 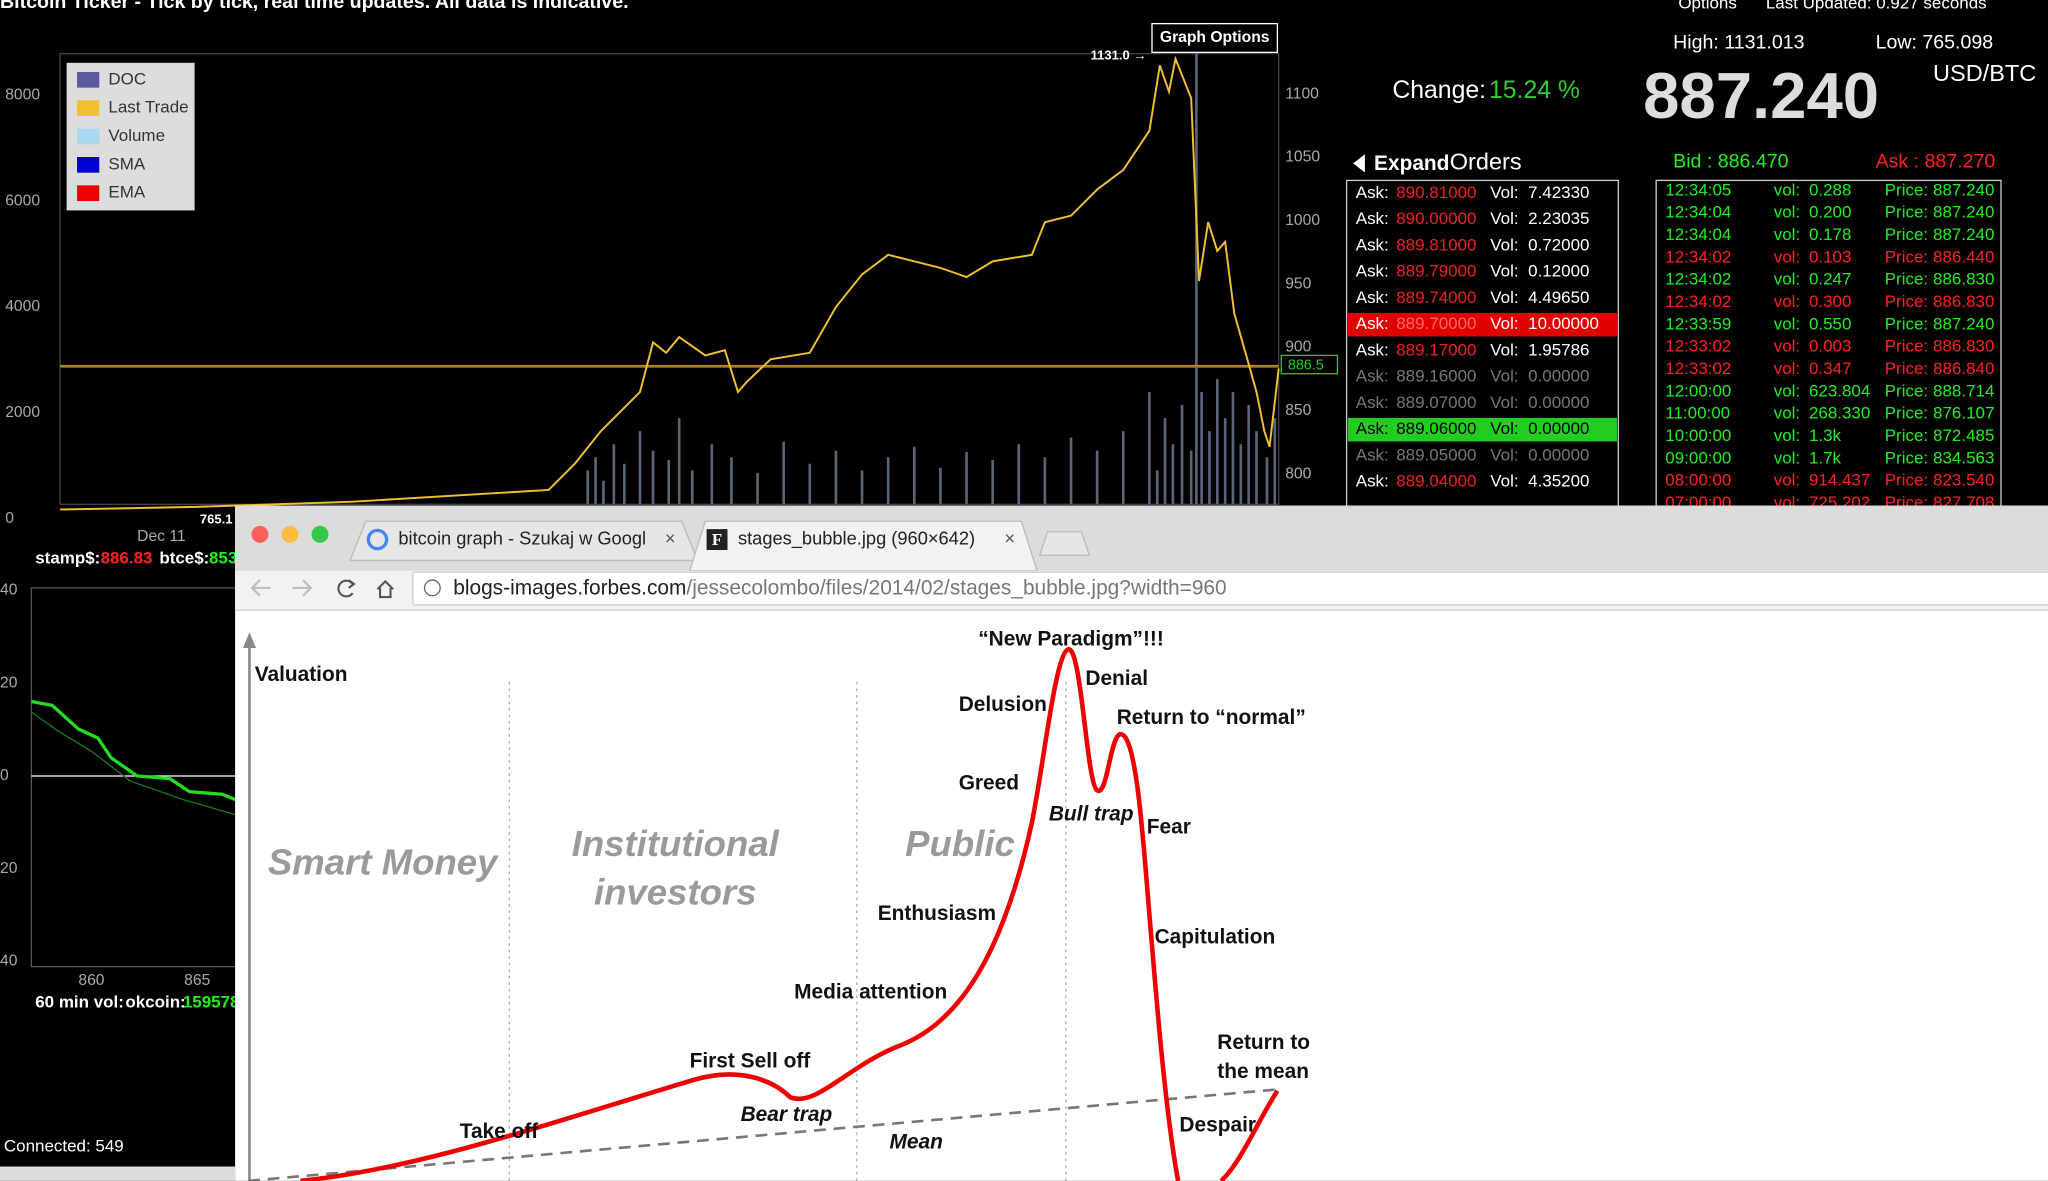 I want to click on reload-button, so click(x=346, y=588).